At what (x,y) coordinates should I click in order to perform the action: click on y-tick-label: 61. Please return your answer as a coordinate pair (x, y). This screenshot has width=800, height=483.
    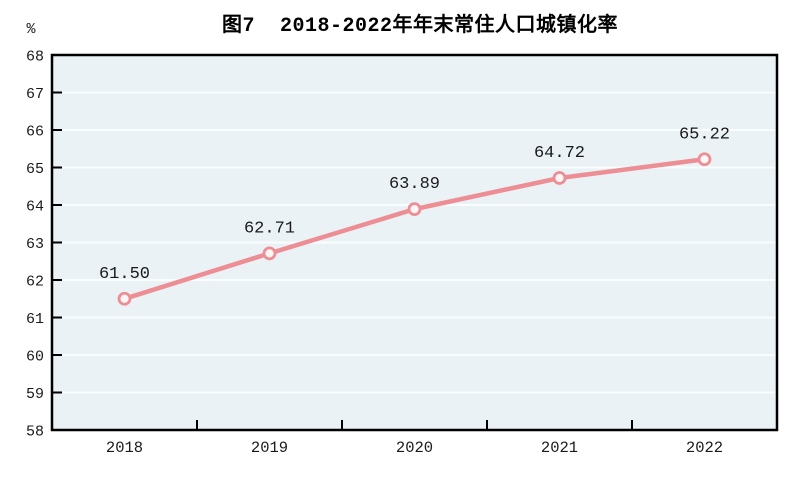
    Looking at the image, I should click on (35, 319).